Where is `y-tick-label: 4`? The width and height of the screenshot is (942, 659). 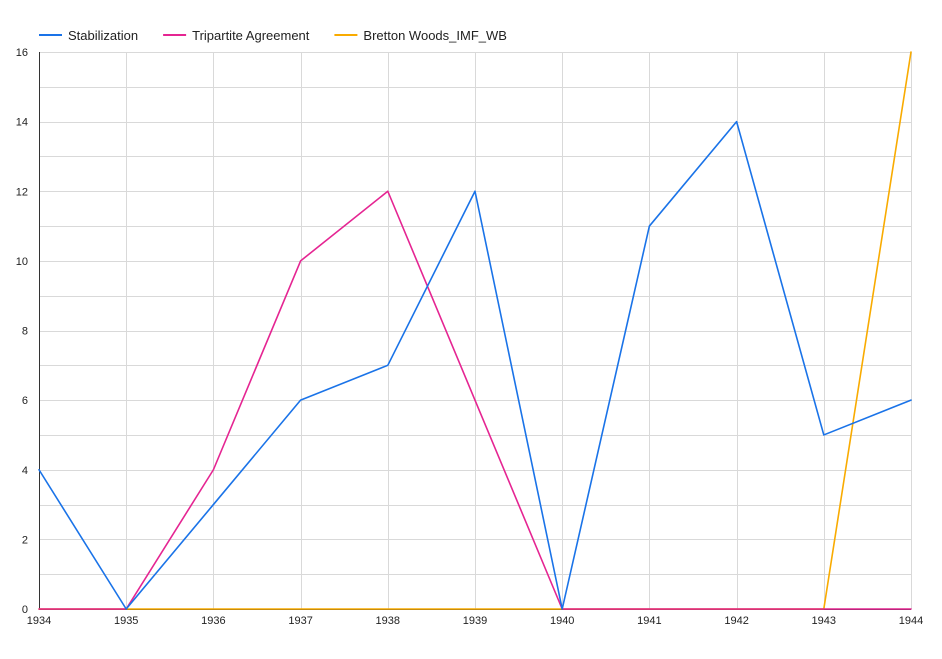
y-tick-label: 4 is located at coordinates (25, 471).